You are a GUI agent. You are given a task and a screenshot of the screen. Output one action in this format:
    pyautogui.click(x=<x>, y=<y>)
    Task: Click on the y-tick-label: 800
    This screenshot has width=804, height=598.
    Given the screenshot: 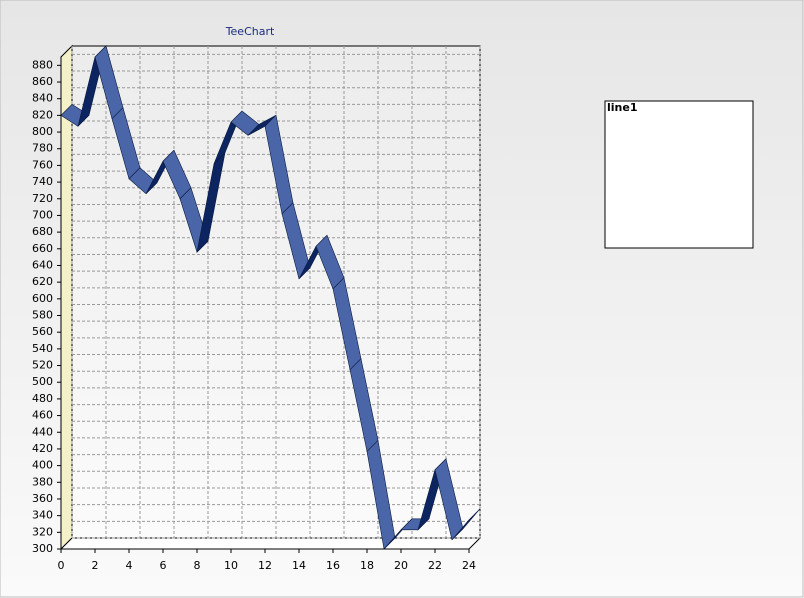 What is the action you would take?
    pyautogui.click(x=42, y=131)
    